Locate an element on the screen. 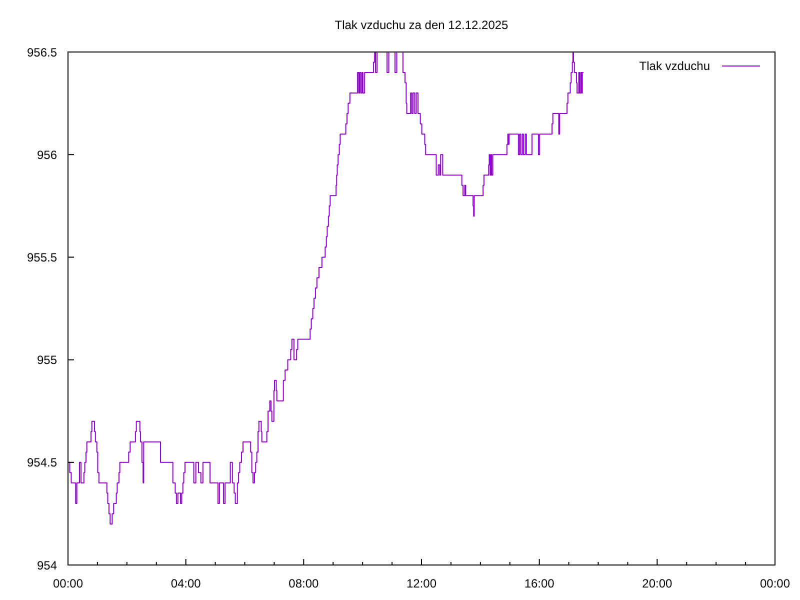 This screenshot has height=600, width=800. x-tick-label: 04:00 is located at coordinates (186, 583).